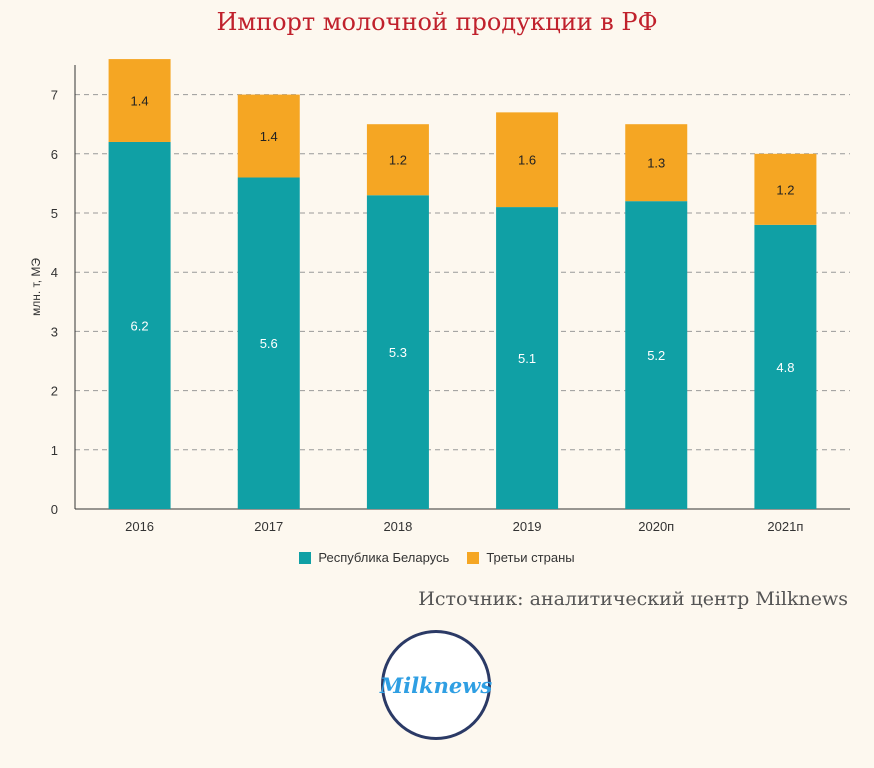  I want to click on y-tick-label: 1, so click(54, 450).